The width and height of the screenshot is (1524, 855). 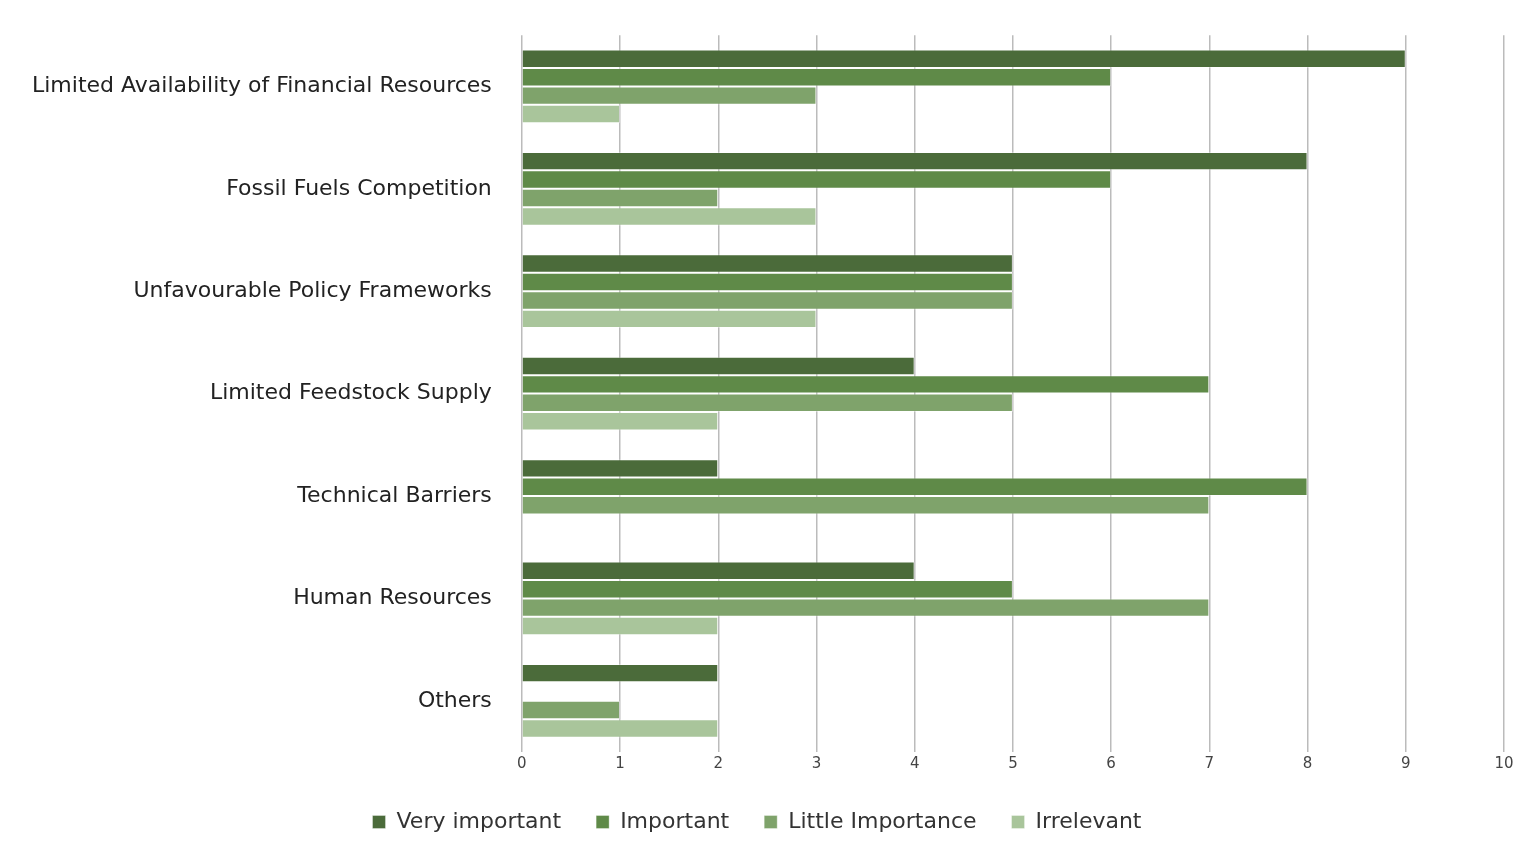 I want to click on x-tick-label: 10, so click(x=1504, y=762).